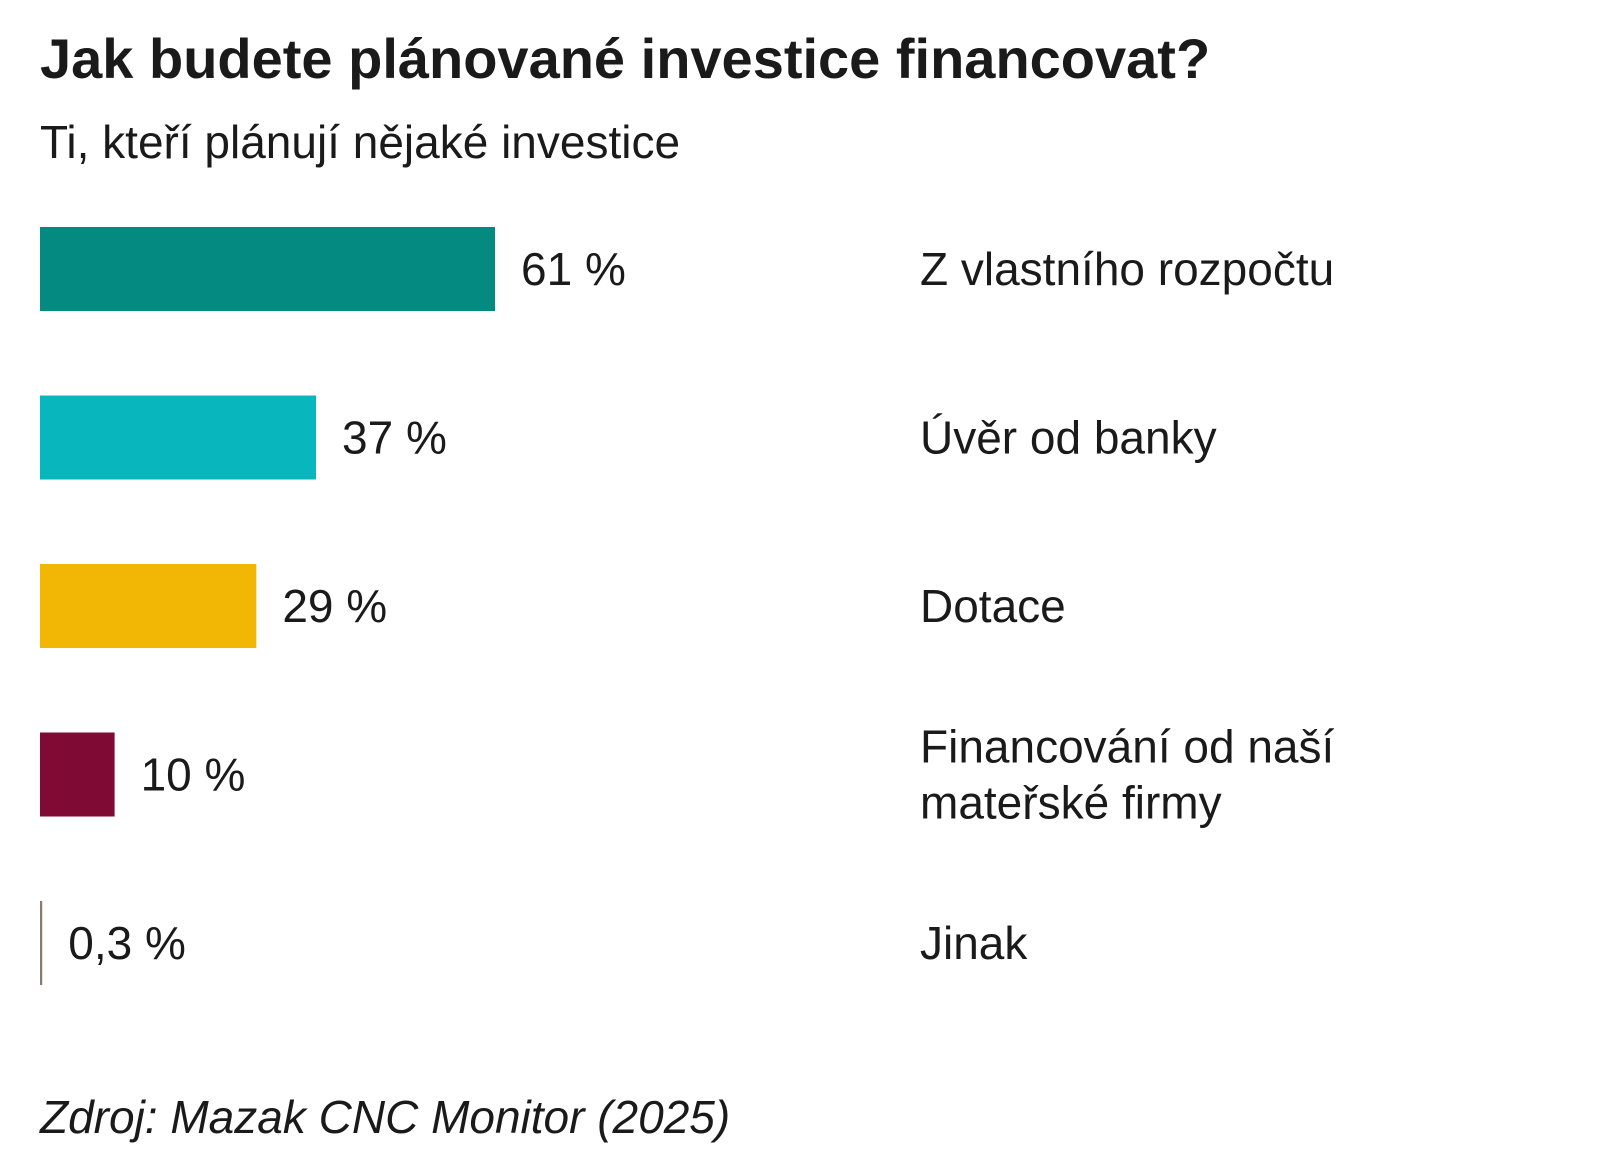  I want to click on category-label-line: Z vlastního rozpočtu, so click(1127, 269).